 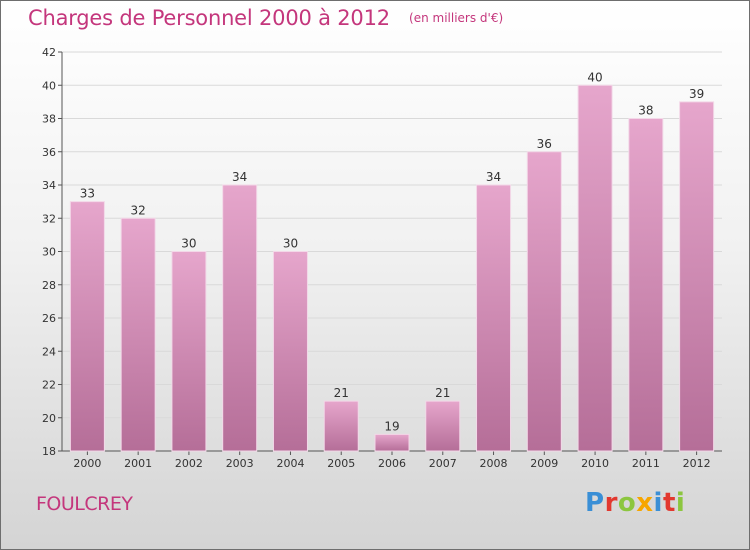 I want to click on chart-title: Charges de Personnel 2000 à 2012, so click(x=209, y=18).